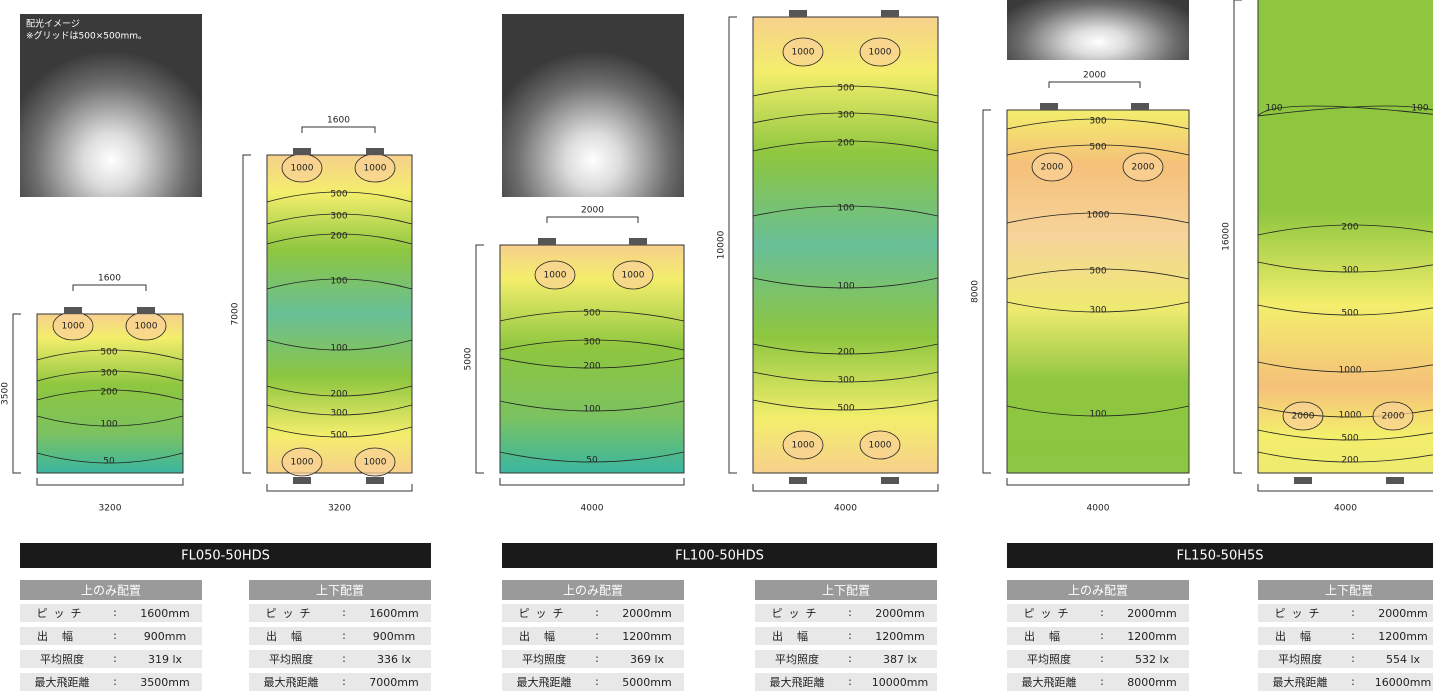 This screenshot has width=1433, height=693. What do you see at coordinates (976, 291) in the screenshot?
I see `height-label: 8000` at bounding box center [976, 291].